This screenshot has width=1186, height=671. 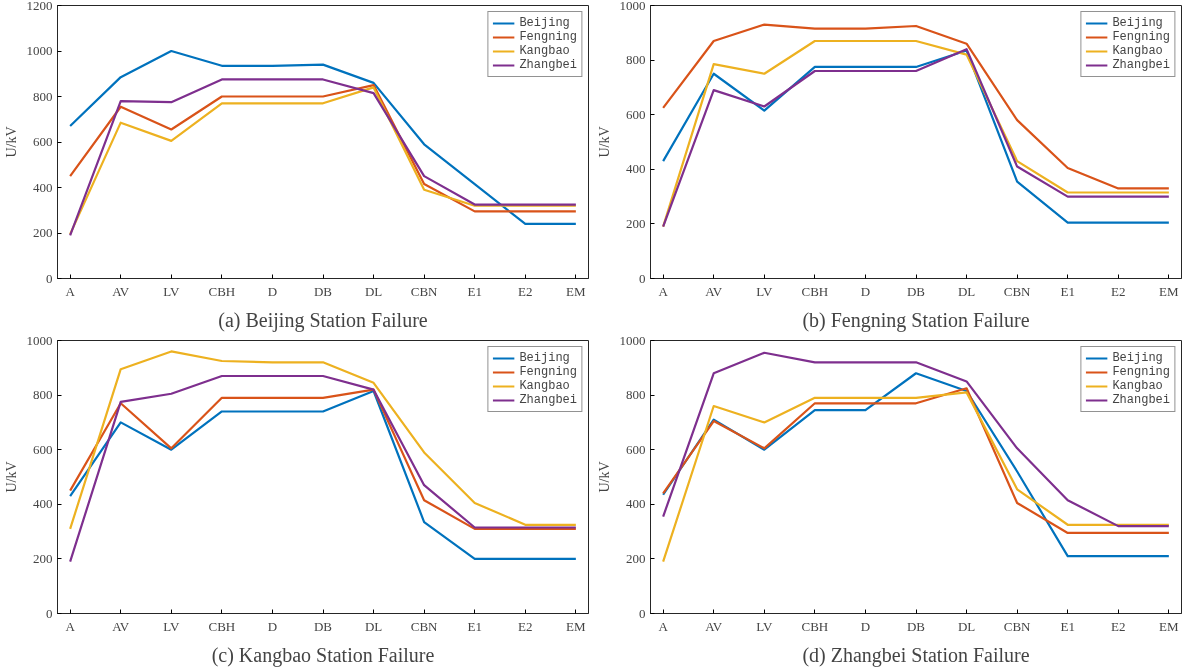 I want to click on text: (a) Beijing Station Failure, so click(x=323, y=320).